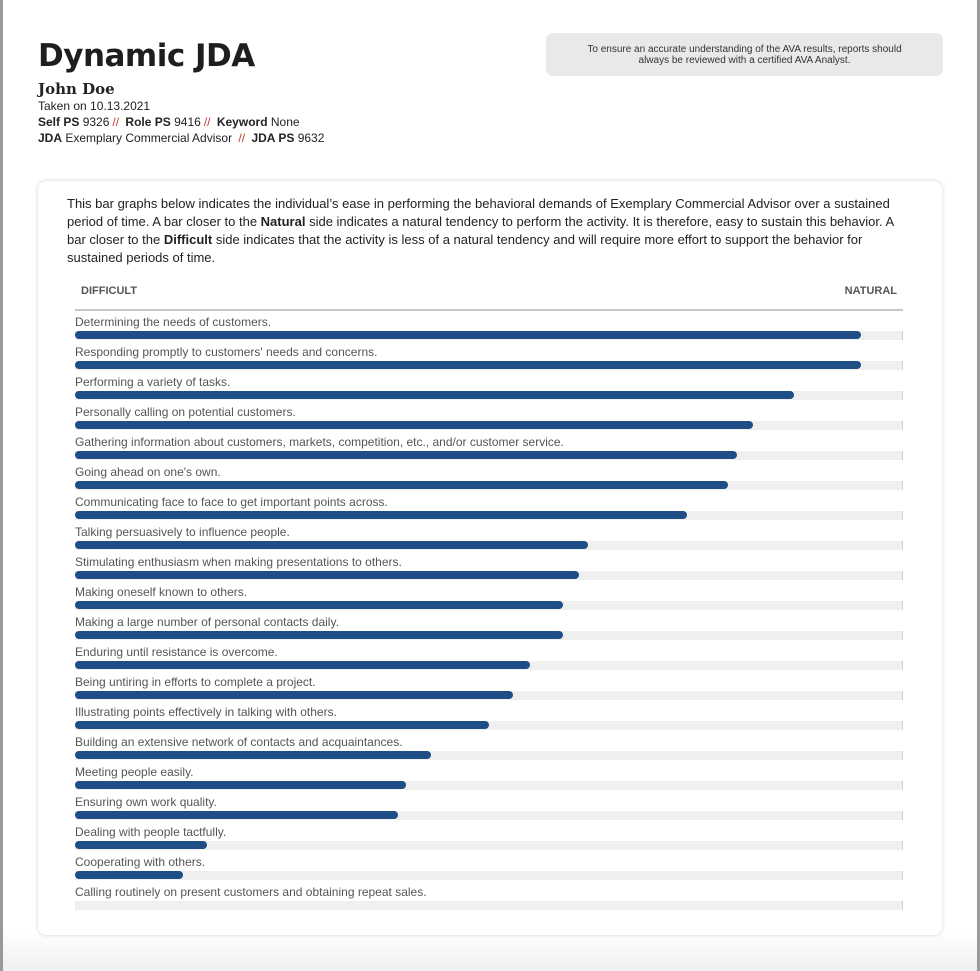 This screenshot has width=980, height=971. I want to click on row-label: Meeting people easily., so click(134, 772).